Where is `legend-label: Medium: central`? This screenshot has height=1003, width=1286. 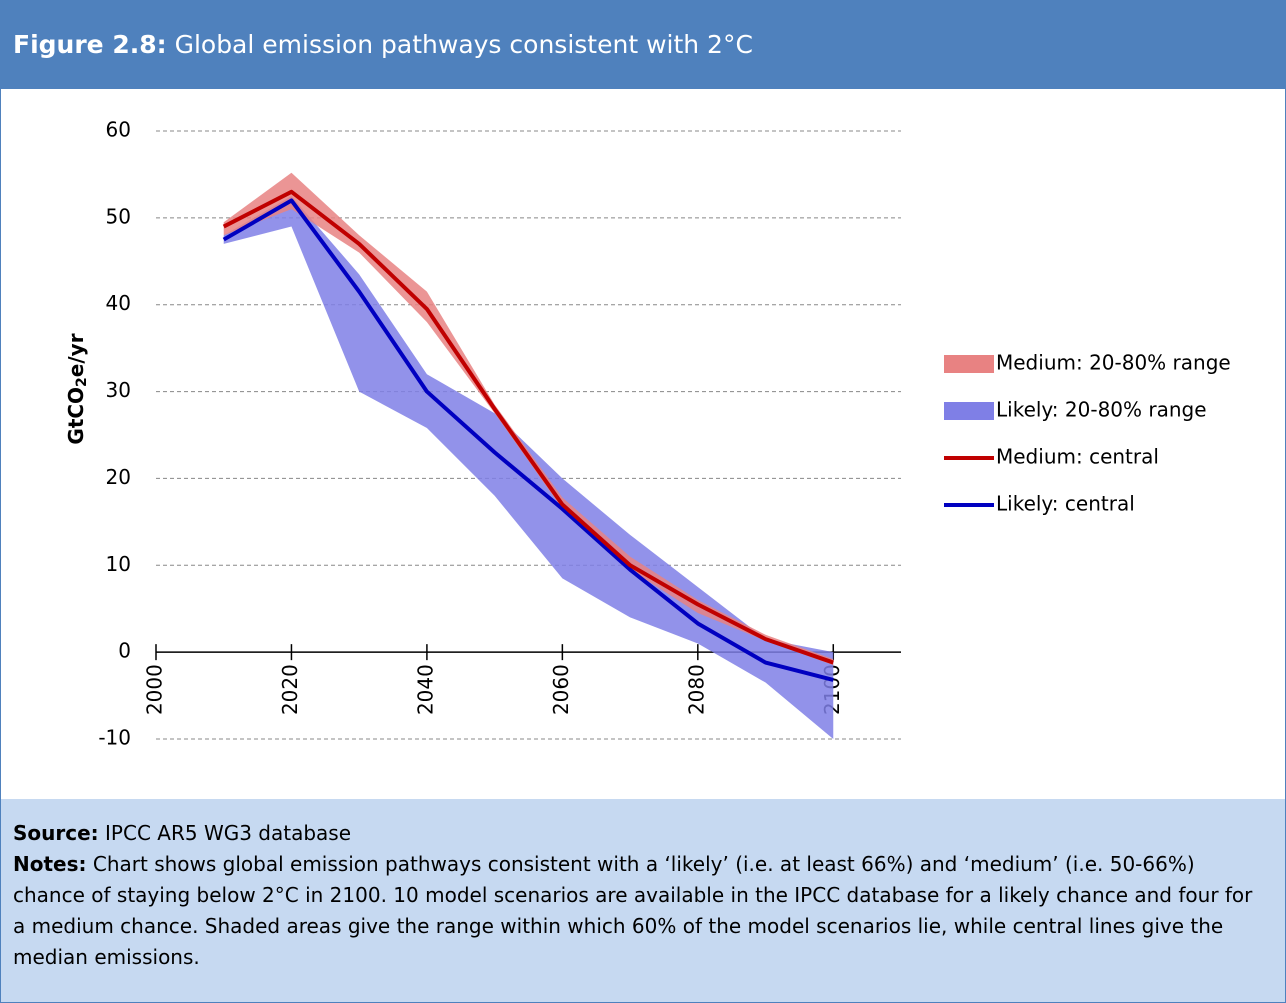
legend-label: Medium: central is located at coordinates (1077, 457).